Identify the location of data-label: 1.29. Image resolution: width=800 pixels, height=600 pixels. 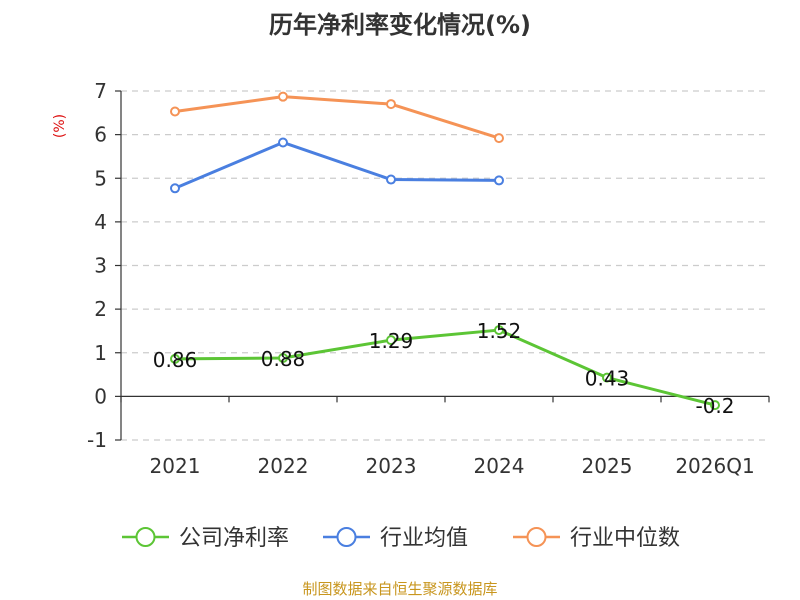
(391, 341).